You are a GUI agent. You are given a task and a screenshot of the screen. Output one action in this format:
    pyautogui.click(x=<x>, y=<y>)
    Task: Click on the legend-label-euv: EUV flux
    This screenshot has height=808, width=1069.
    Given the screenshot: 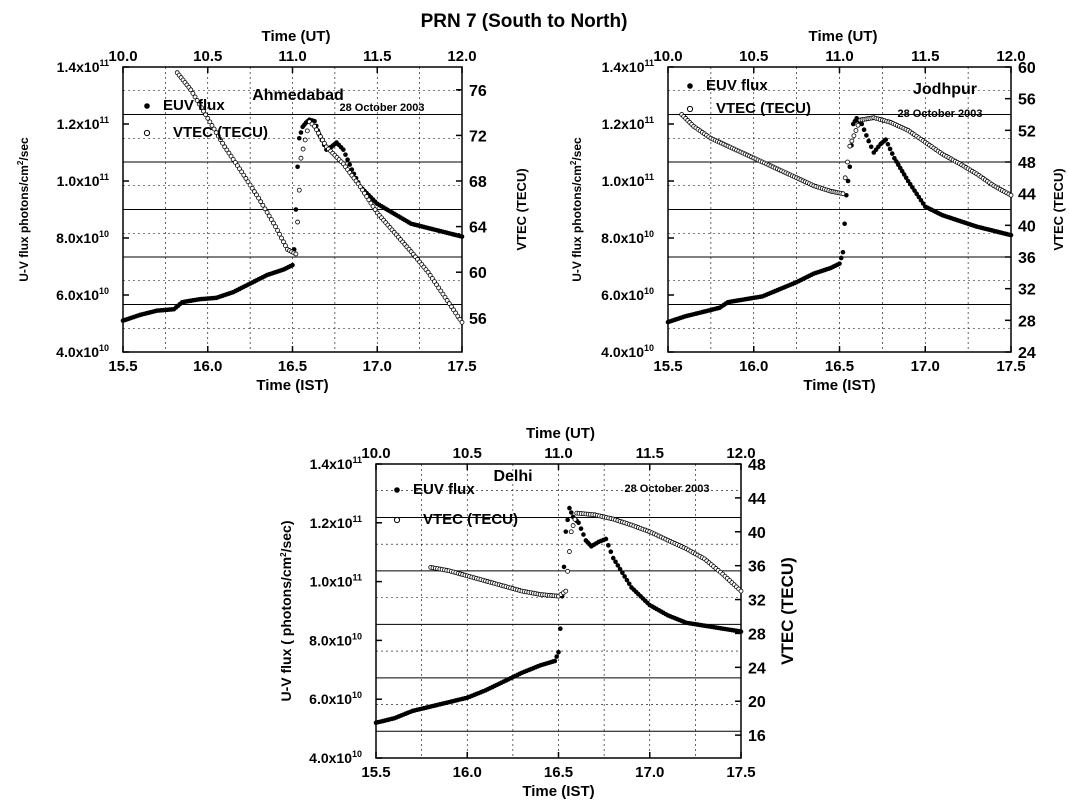 What is the action you would take?
    pyautogui.click(x=194, y=105)
    